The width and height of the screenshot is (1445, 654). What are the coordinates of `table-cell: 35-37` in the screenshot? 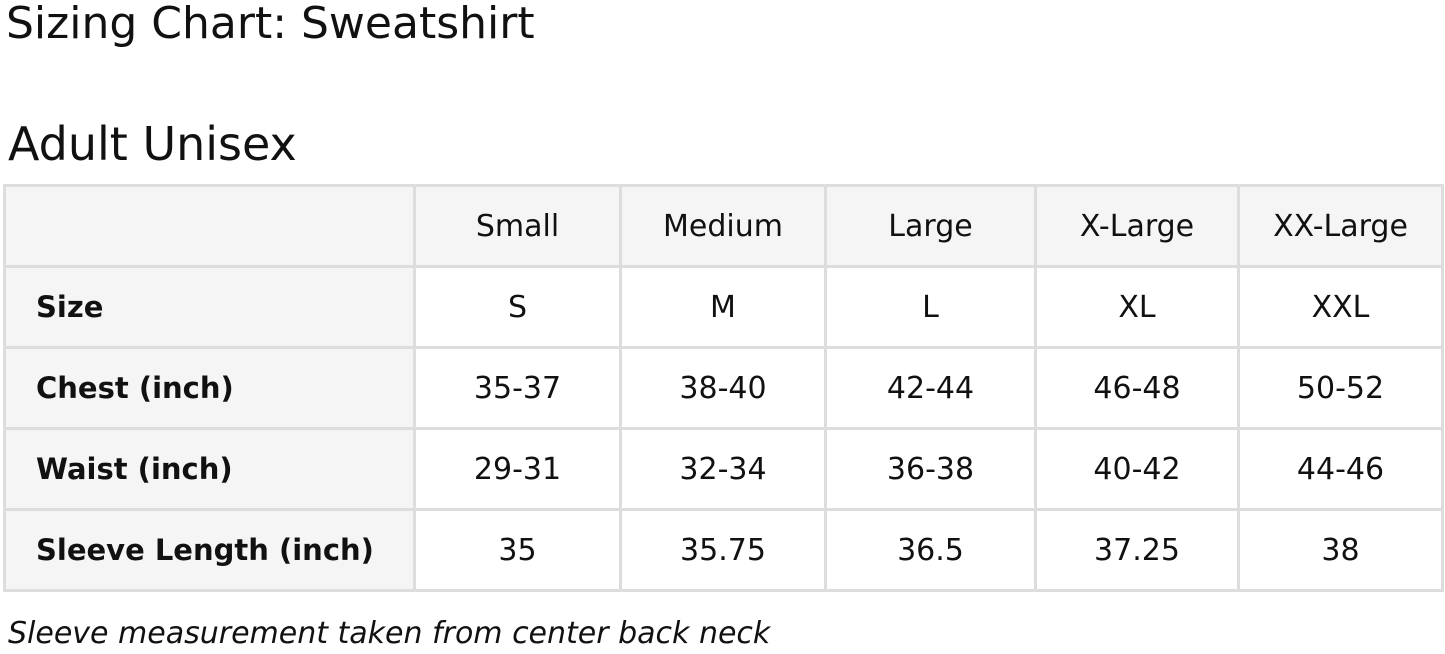 It's located at (517, 388).